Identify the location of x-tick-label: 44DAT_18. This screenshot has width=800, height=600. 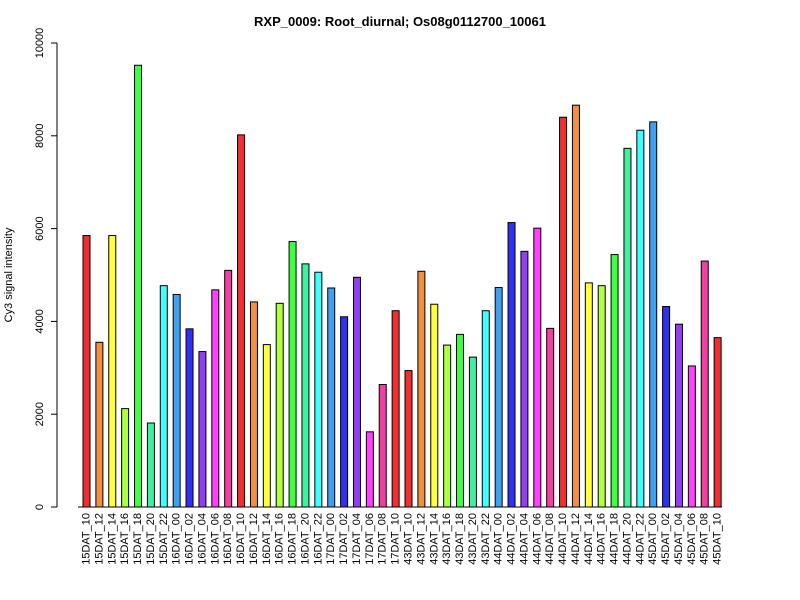
(615, 539).